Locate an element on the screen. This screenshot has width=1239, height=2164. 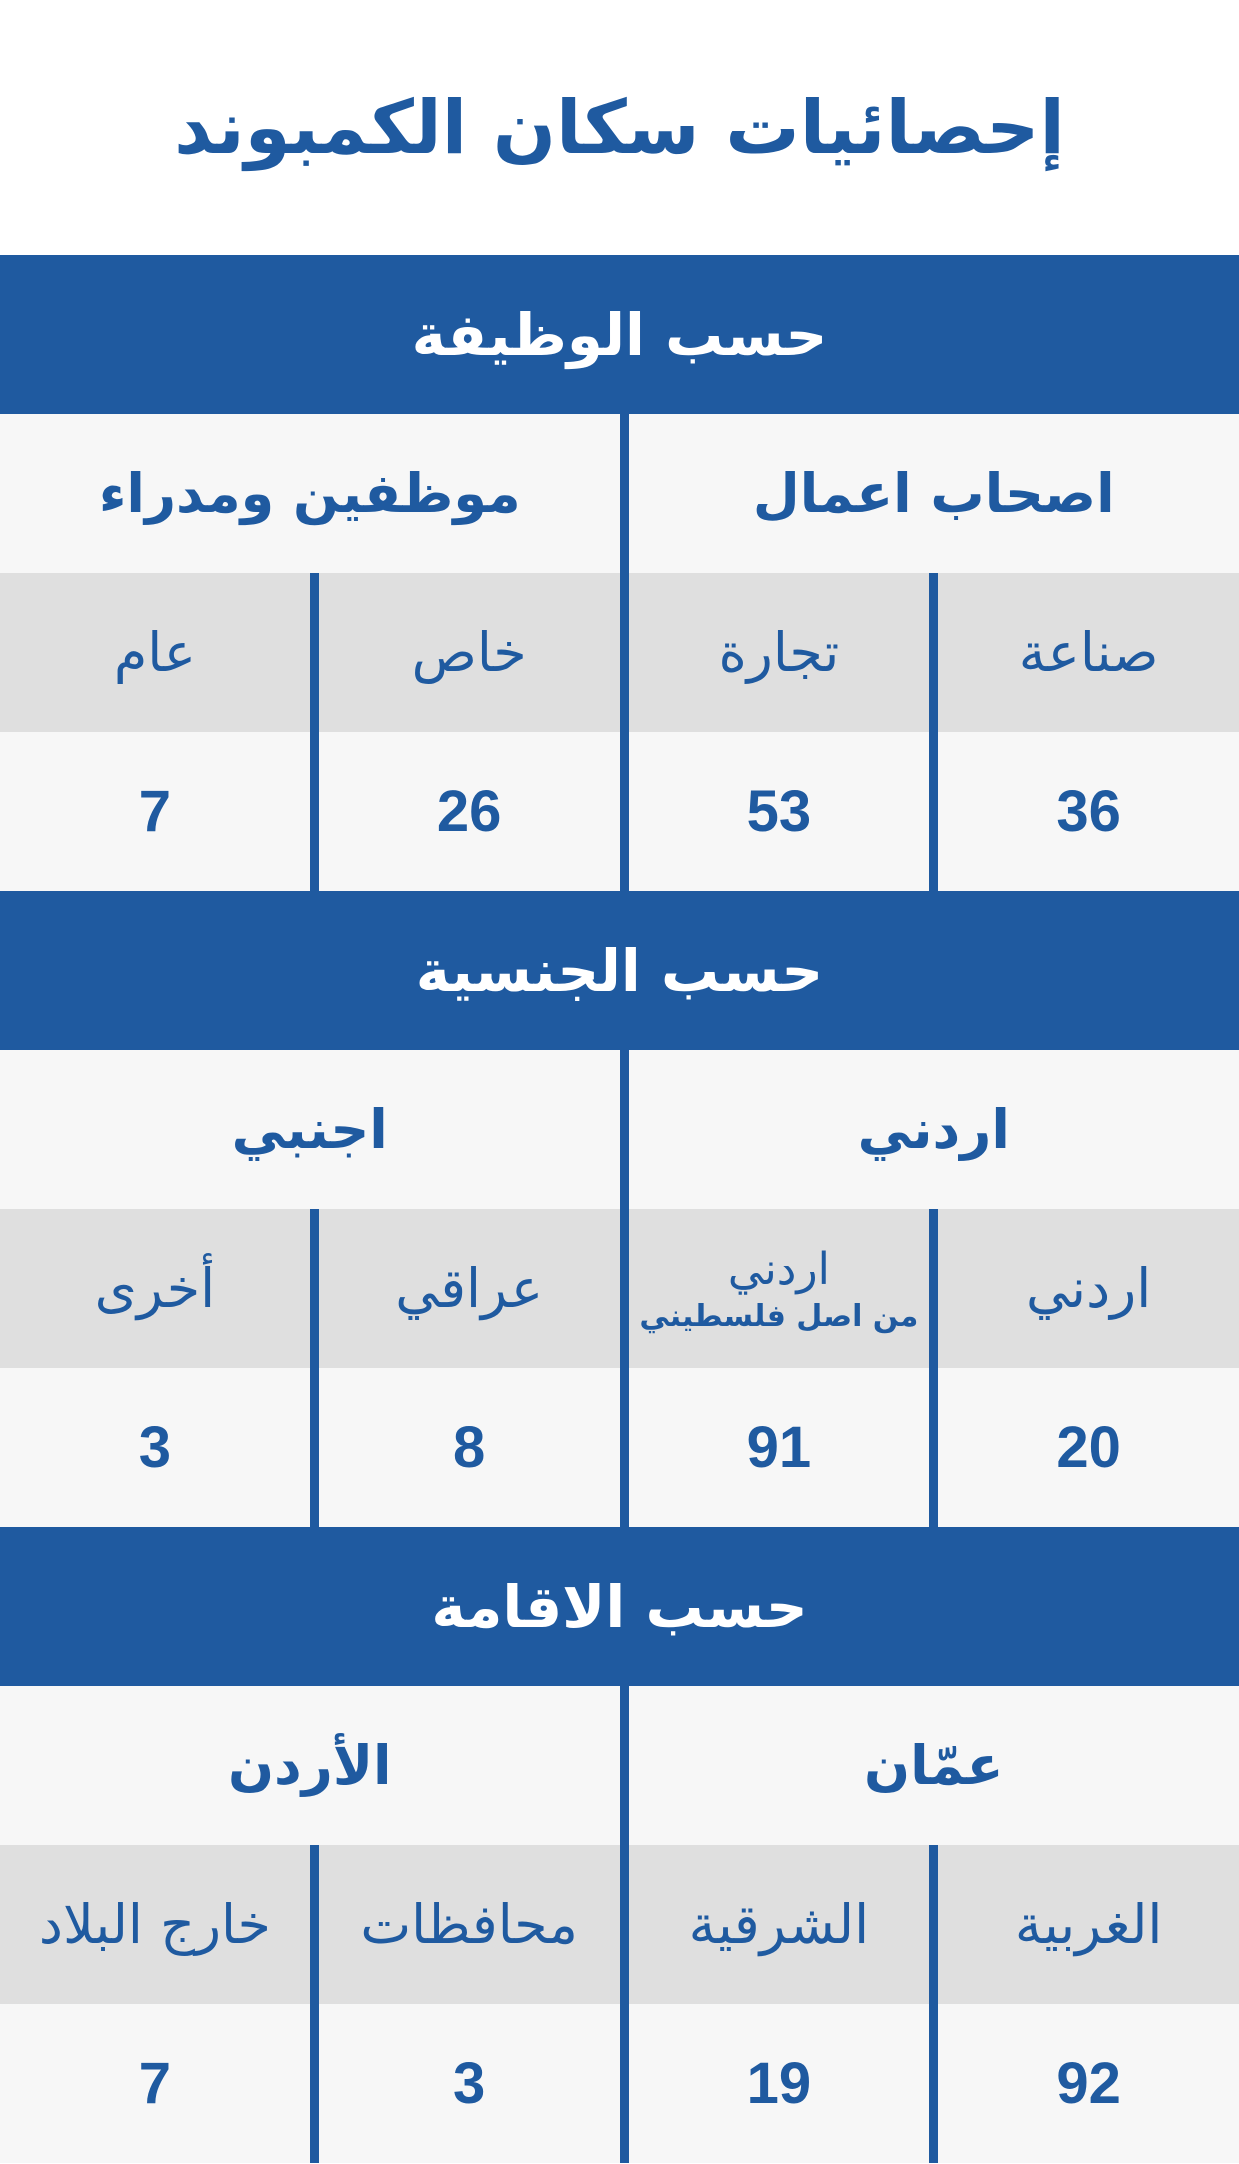
subcategory-cell: اردني من اصل فلسطيني is located at coordinates (774, 1288).